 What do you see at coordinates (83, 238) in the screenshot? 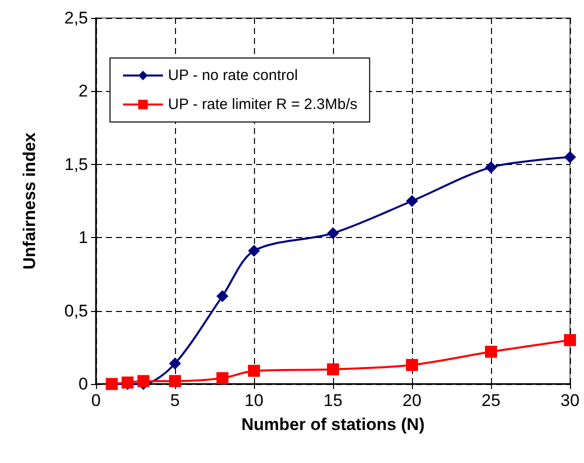
I see `y-tick-label: 1` at bounding box center [83, 238].